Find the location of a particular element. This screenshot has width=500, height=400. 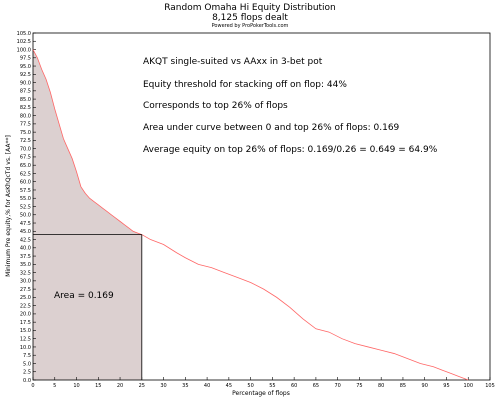

y-tick-label: 90.0 is located at coordinates (25, 83).